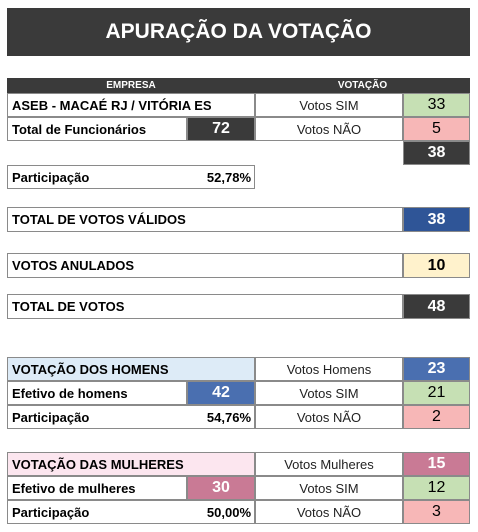  I want to click on yes-value: 33, so click(436, 105).